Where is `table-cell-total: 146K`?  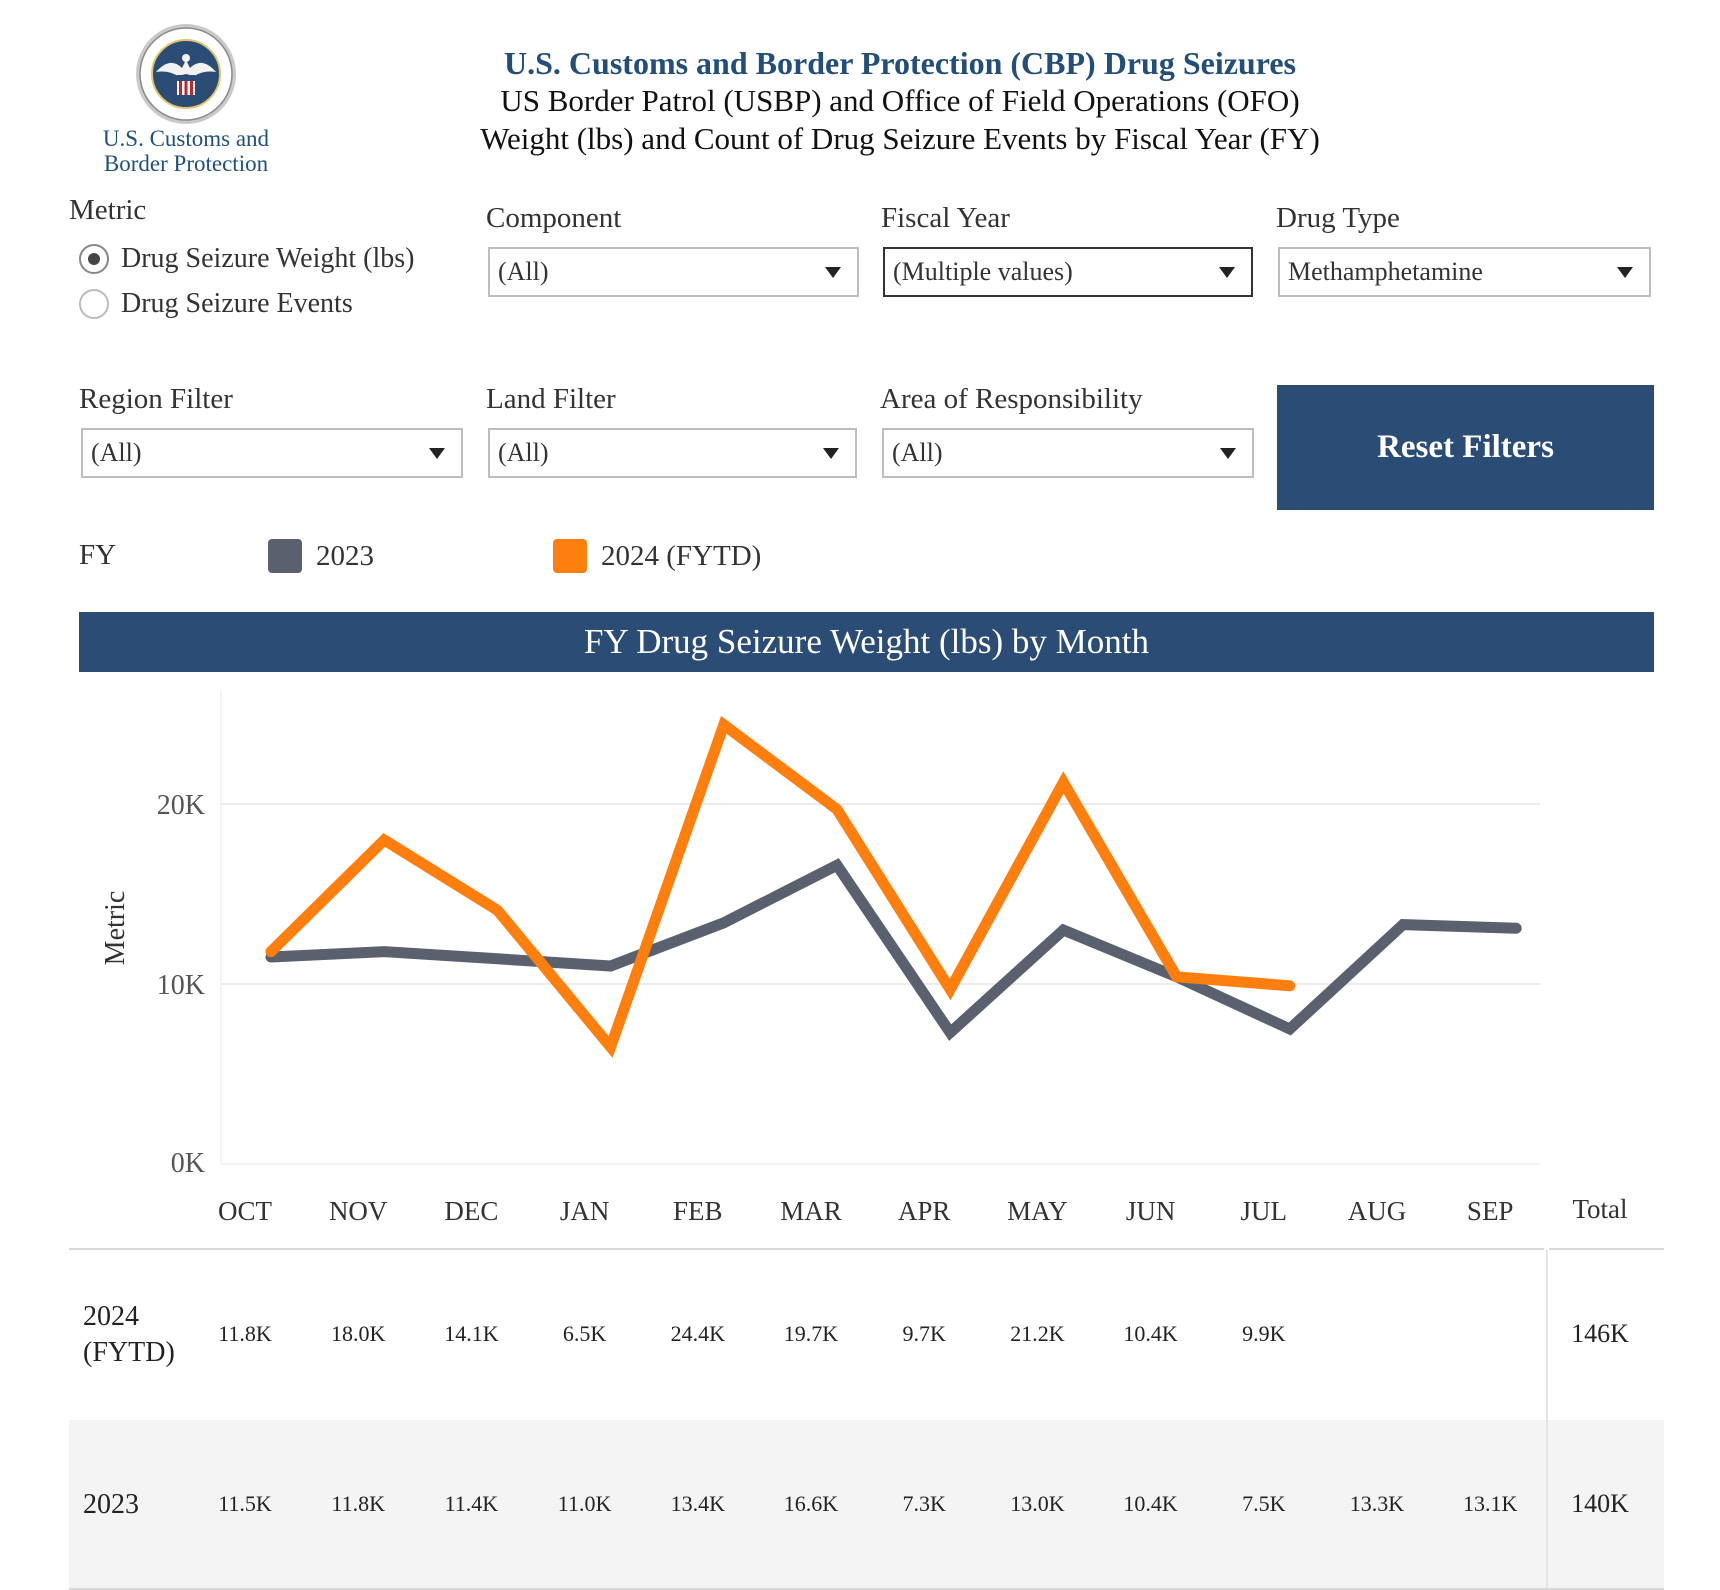 table-cell-total: 146K is located at coordinates (1600, 1333).